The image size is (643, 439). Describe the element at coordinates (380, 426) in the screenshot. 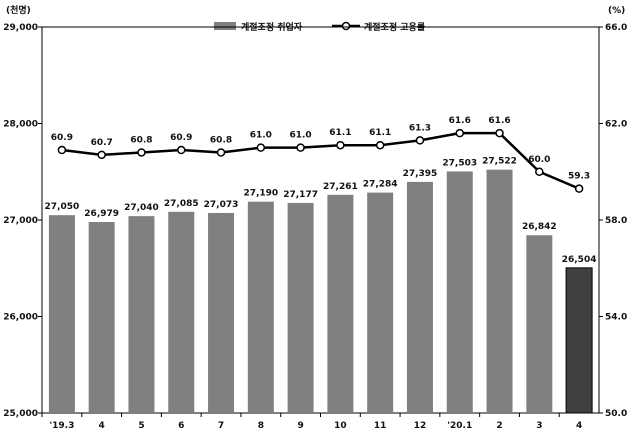

I see `x-axis-tick-label: 11` at that location.